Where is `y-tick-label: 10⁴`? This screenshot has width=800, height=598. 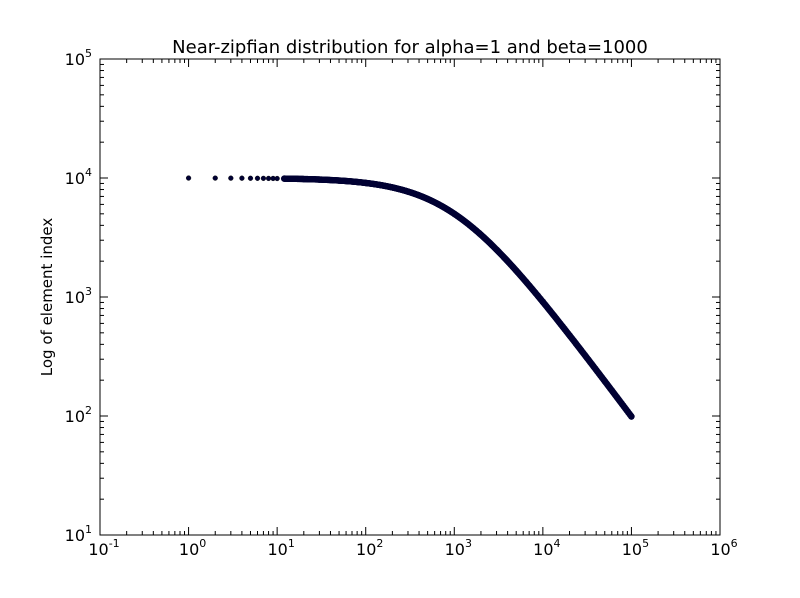
y-tick-label: 10⁴ is located at coordinates (78, 177).